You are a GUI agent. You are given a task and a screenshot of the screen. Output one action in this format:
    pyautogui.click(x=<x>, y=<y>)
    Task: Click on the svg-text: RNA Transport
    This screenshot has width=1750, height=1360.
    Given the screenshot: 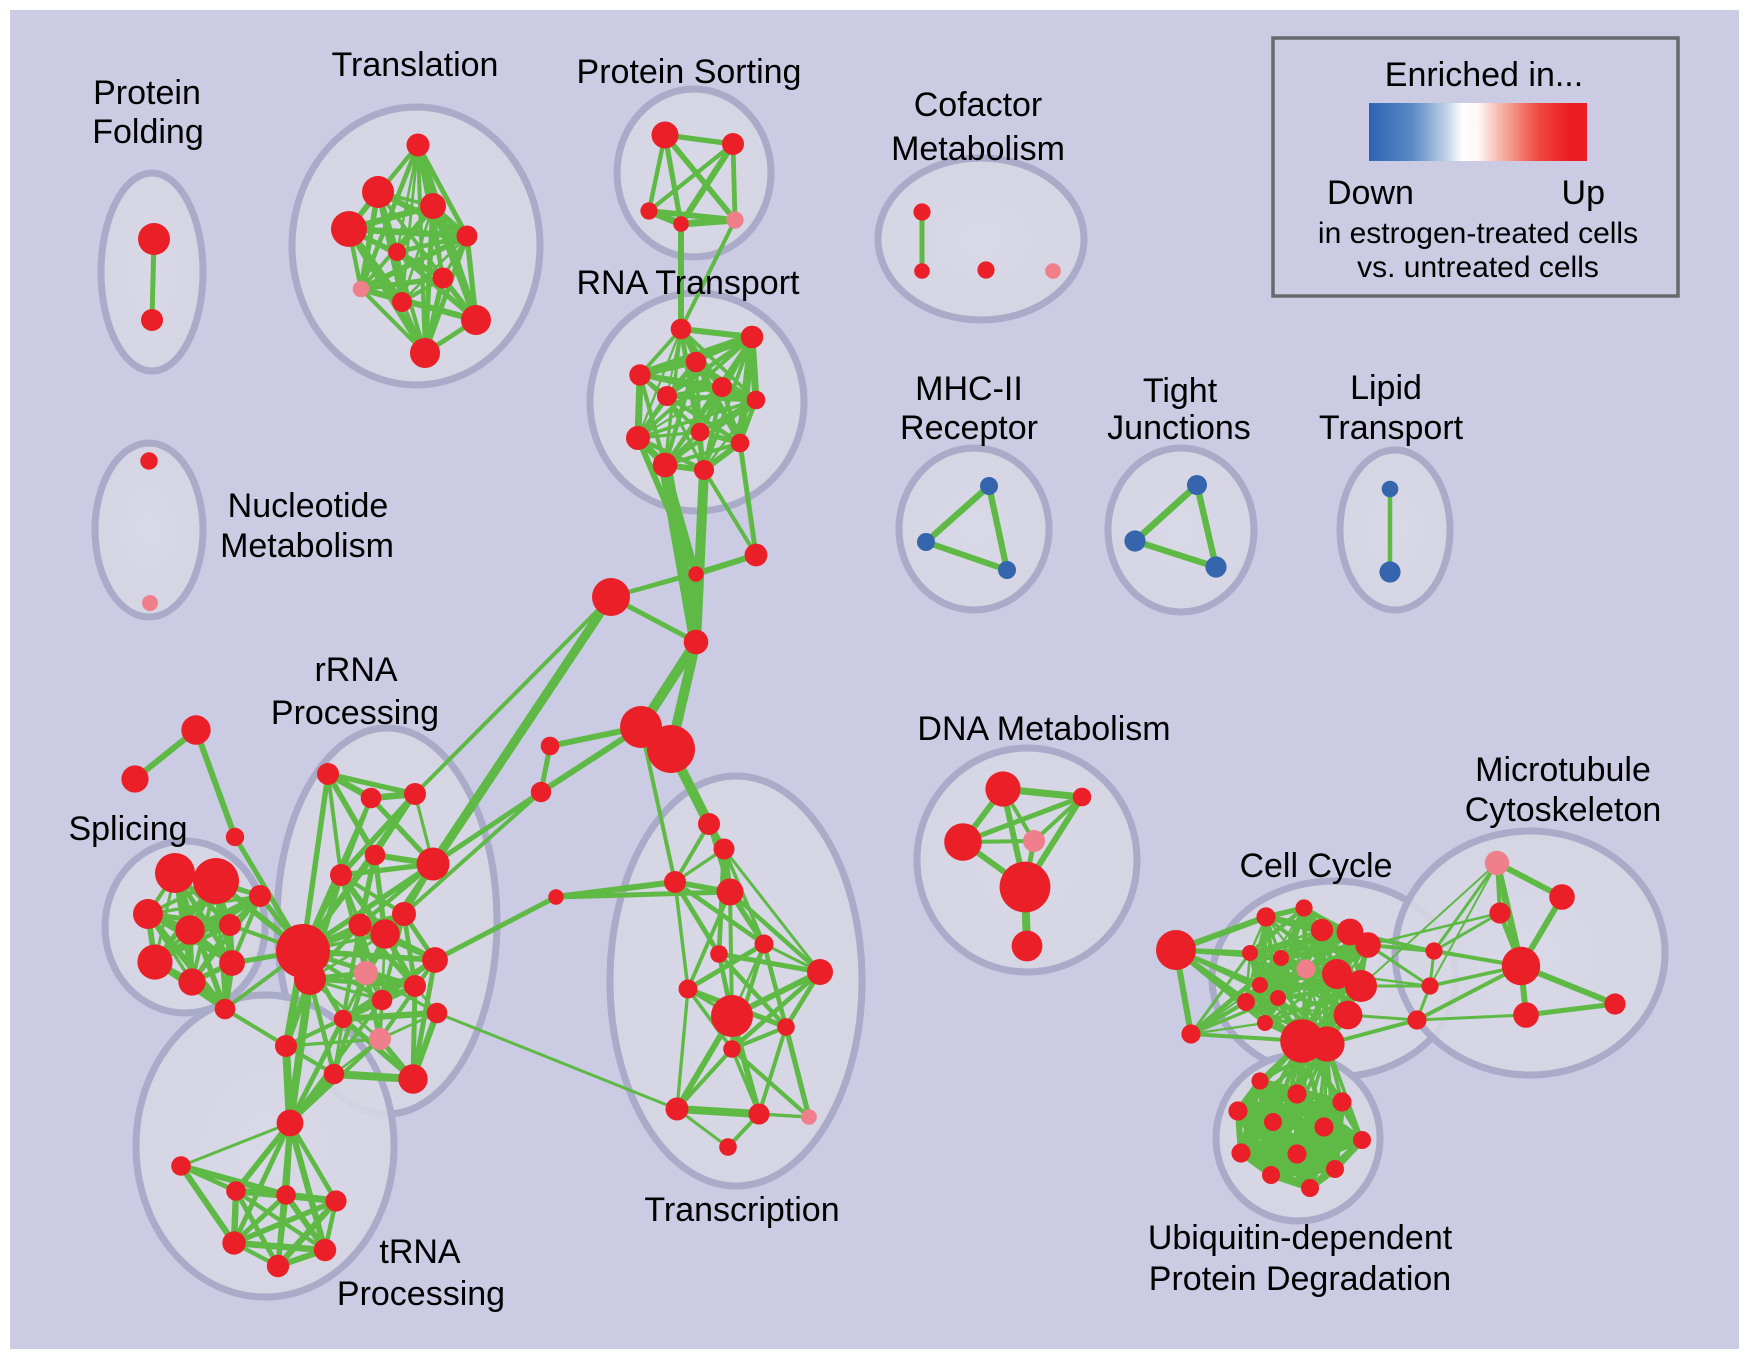 What is the action you would take?
    pyautogui.click(x=689, y=283)
    